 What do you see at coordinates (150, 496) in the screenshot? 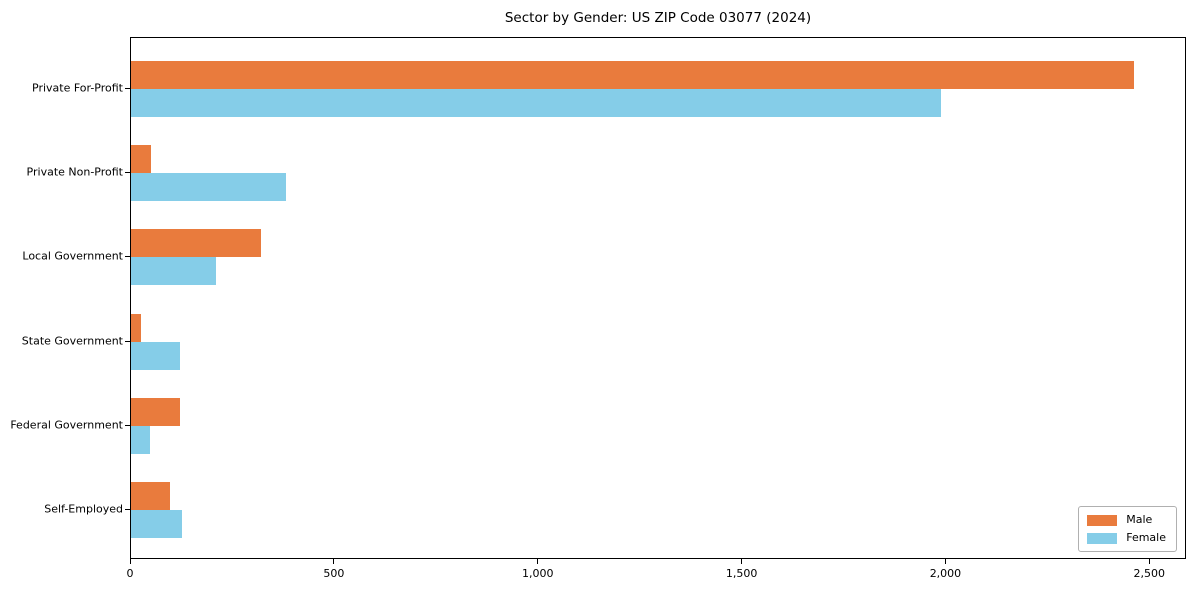
I see `bar-male-self-employed` at bounding box center [150, 496].